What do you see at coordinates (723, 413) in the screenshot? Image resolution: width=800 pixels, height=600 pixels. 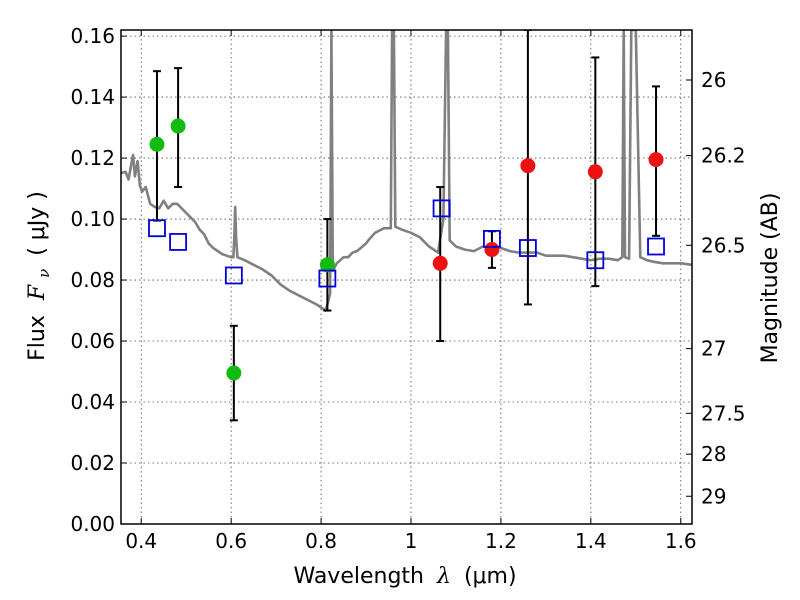 I see `y2-tick-label: 27.5` at bounding box center [723, 413].